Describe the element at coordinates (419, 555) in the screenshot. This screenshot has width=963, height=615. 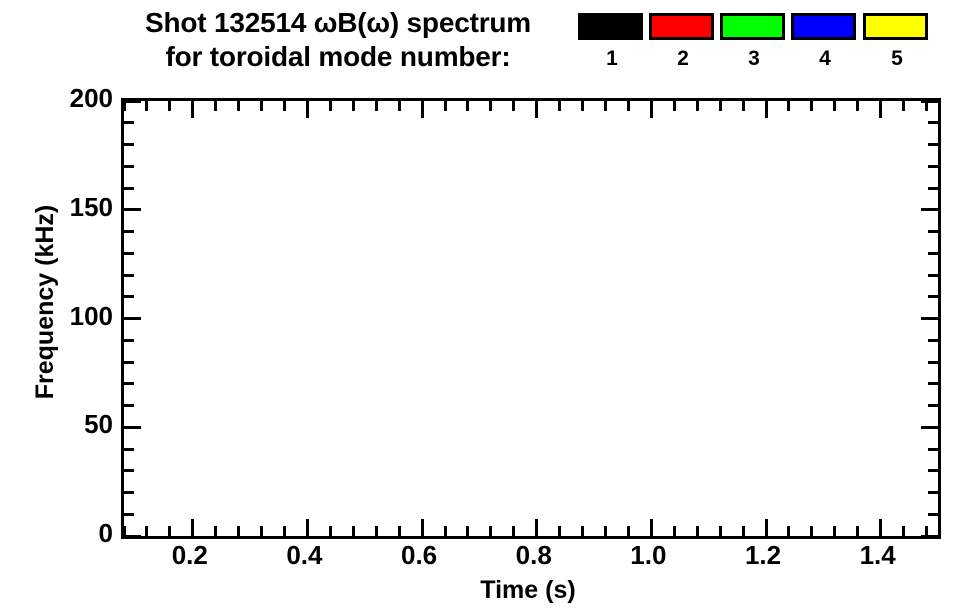
I see `x-tick-label: 0.6` at that location.